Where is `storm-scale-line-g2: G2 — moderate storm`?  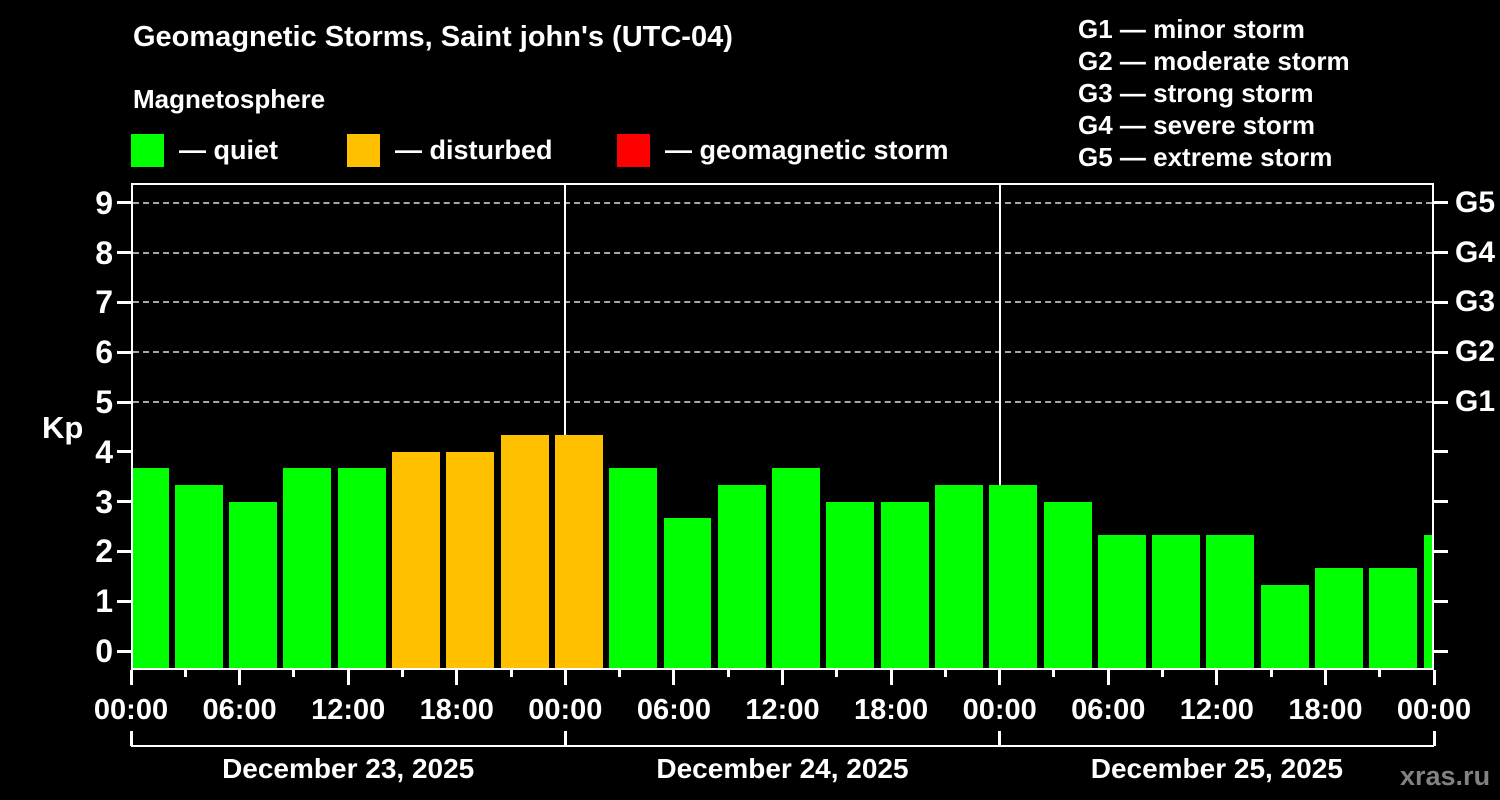
storm-scale-line-g2: G2 — moderate storm is located at coordinates (1214, 61).